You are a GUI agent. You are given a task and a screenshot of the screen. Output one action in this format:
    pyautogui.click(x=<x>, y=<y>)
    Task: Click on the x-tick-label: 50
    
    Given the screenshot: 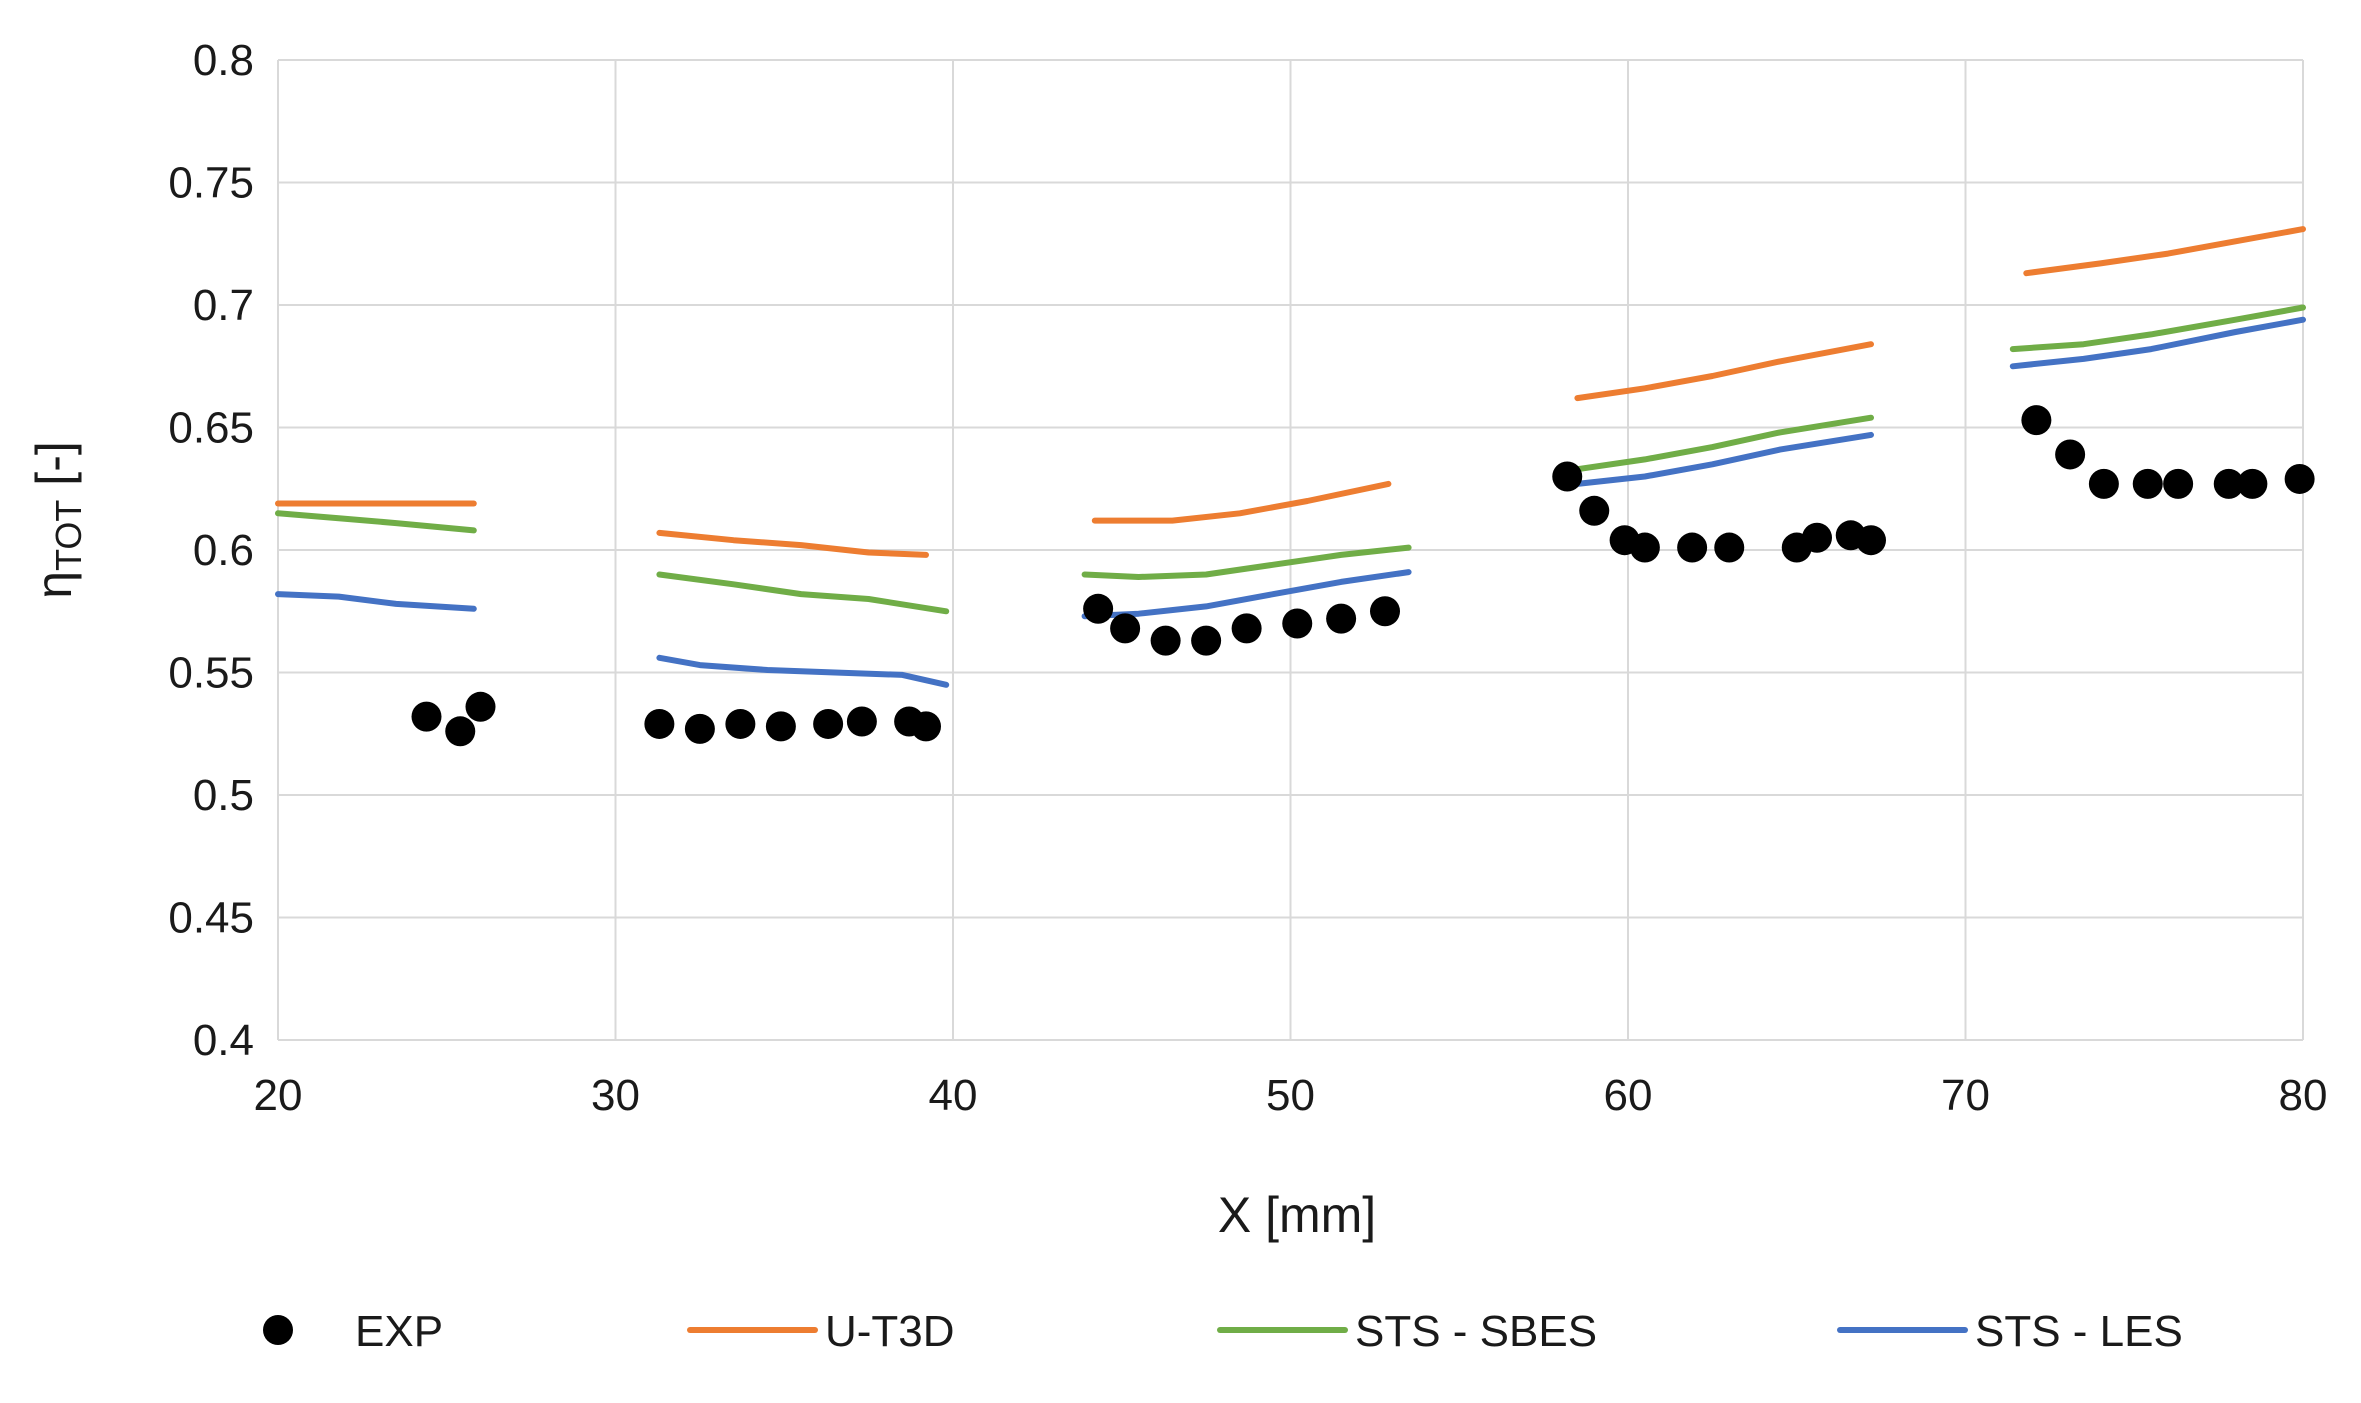 What is the action you would take?
    pyautogui.click(x=1290, y=1095)
    